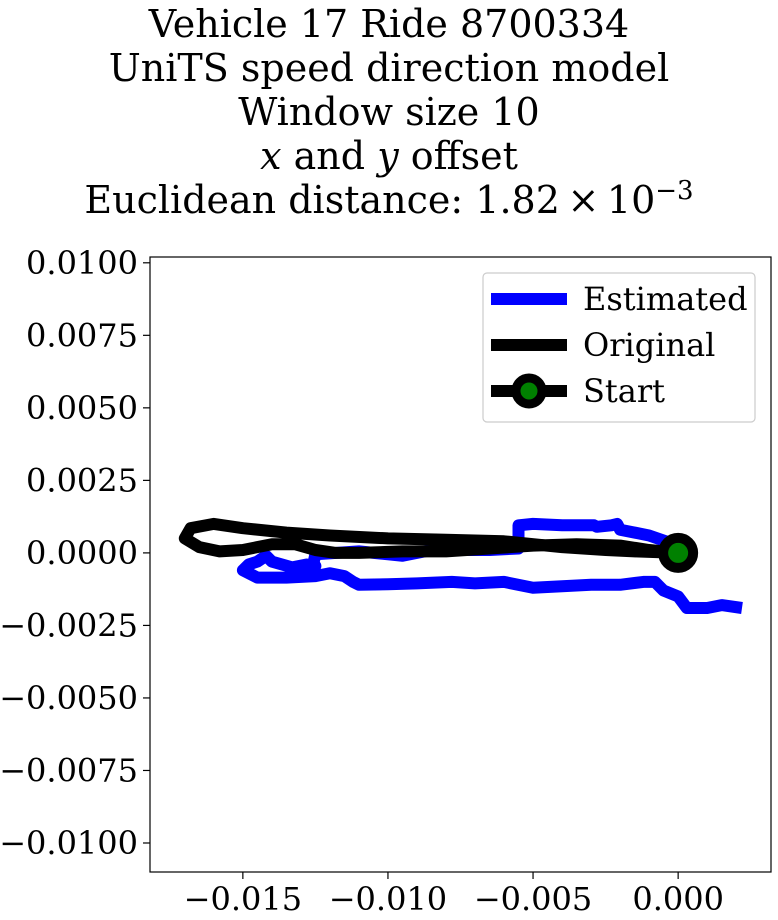 This screenshot has width=778, height=920. I want to click on y-tick-label: −0.0025, so click(69, 625).